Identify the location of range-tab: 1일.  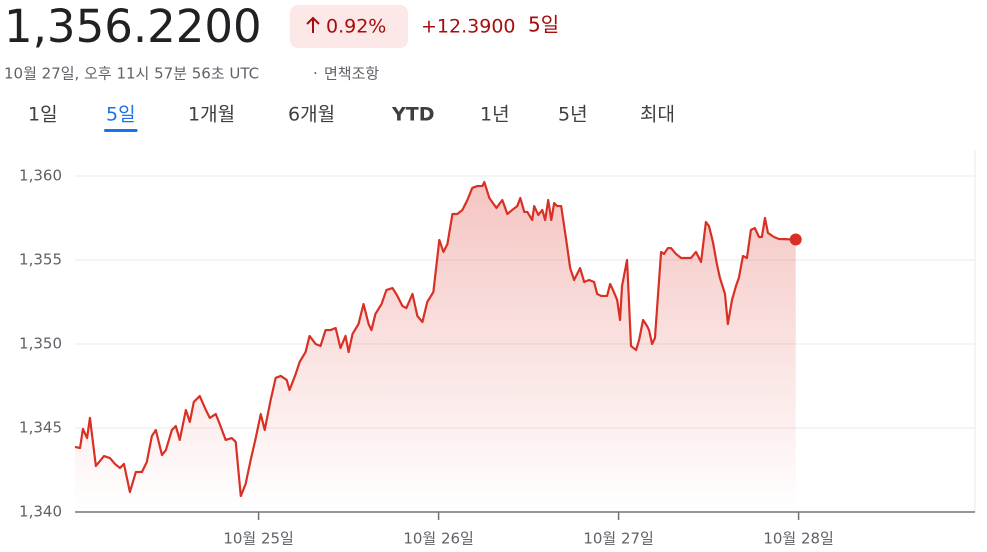
(43, 115).